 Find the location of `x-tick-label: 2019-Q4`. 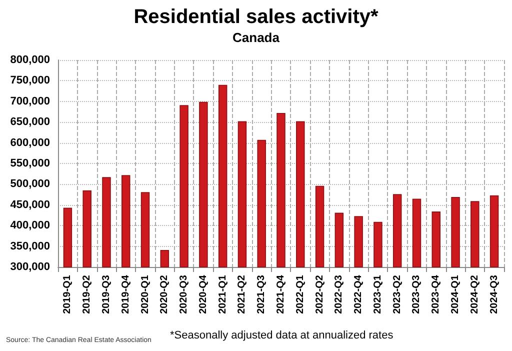

x-tick-label: 2019-Q4 is located at coordinates (126, 294).